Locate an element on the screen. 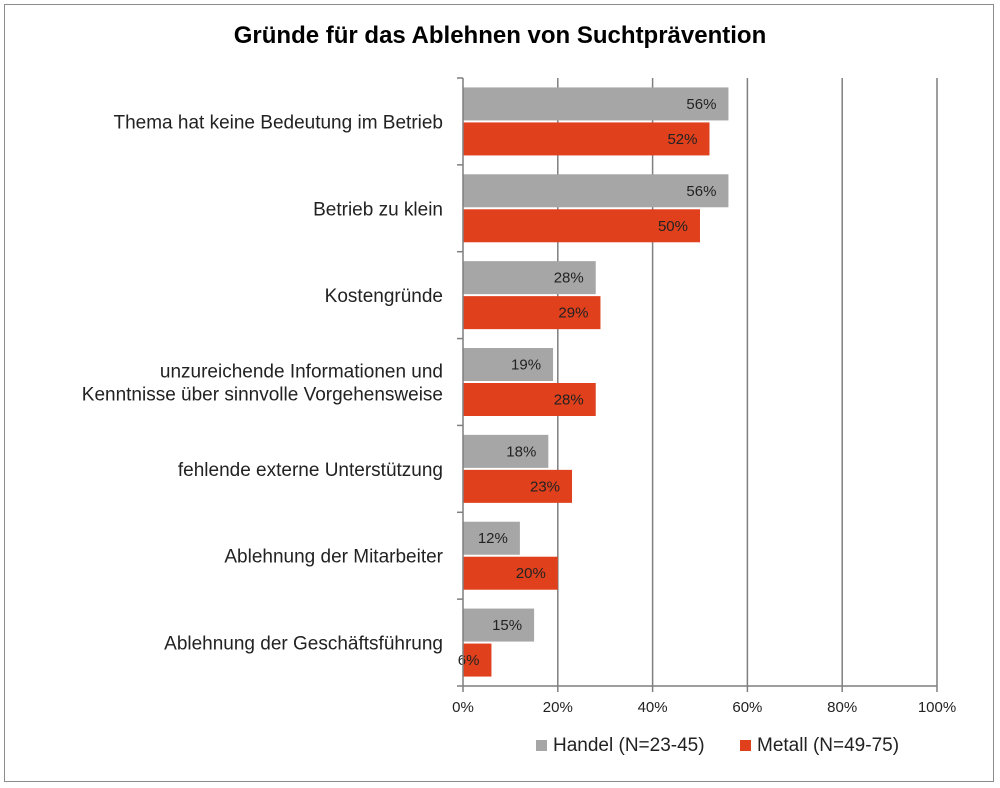 The height and width of the screenshot is (788, 1000). data-label: 19% is located at coordinates (526, 365).